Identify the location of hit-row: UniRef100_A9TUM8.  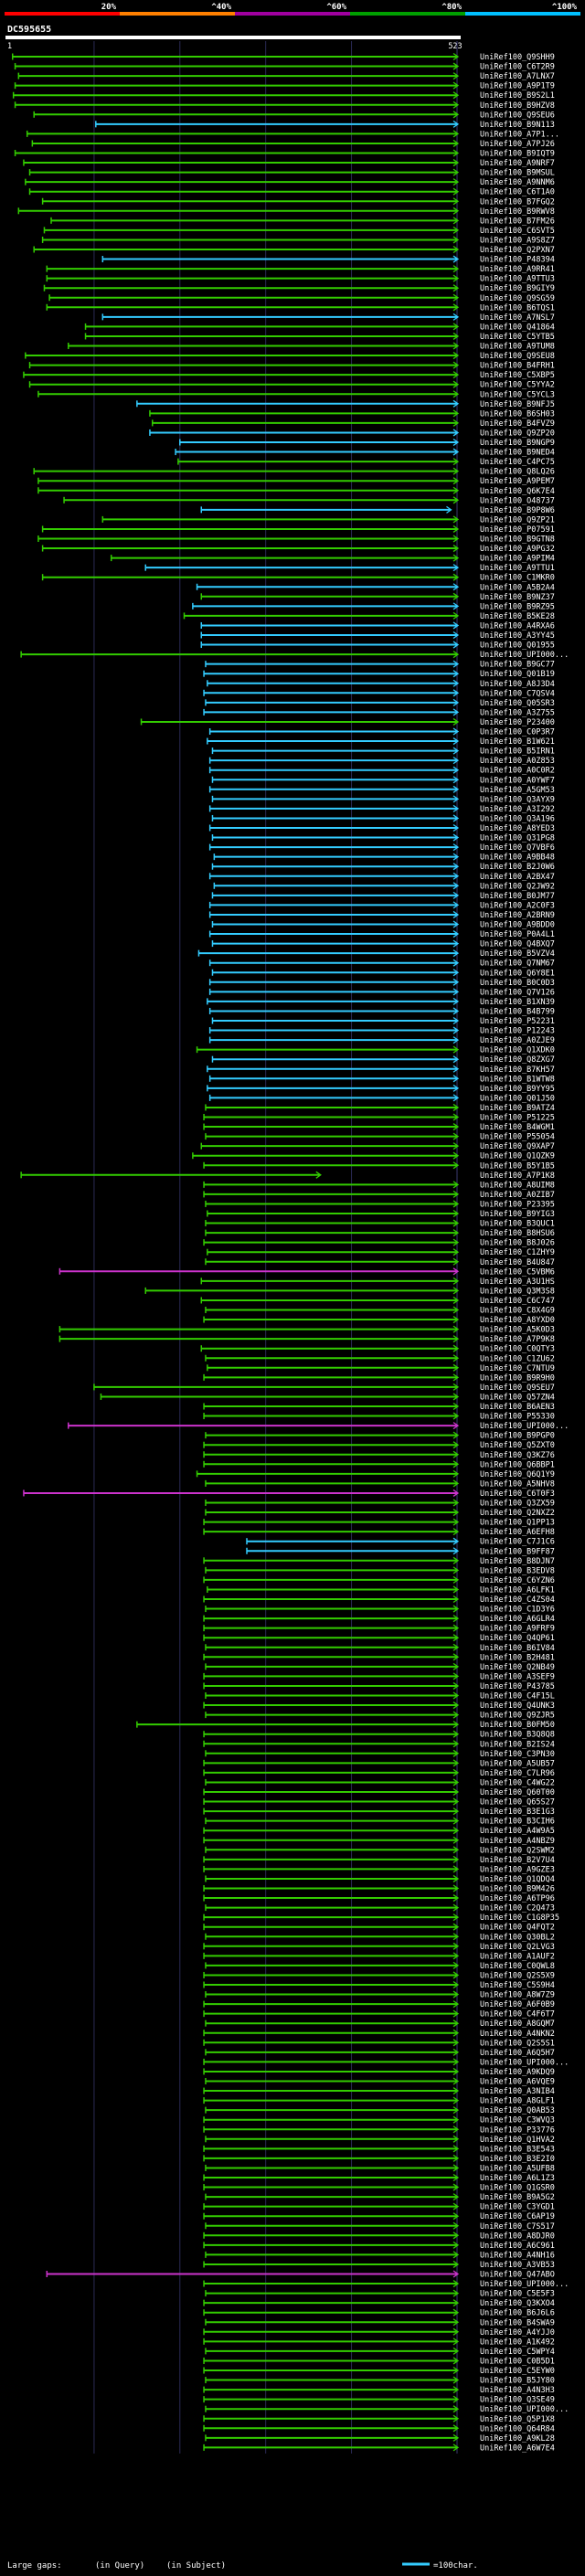
(312, 347).